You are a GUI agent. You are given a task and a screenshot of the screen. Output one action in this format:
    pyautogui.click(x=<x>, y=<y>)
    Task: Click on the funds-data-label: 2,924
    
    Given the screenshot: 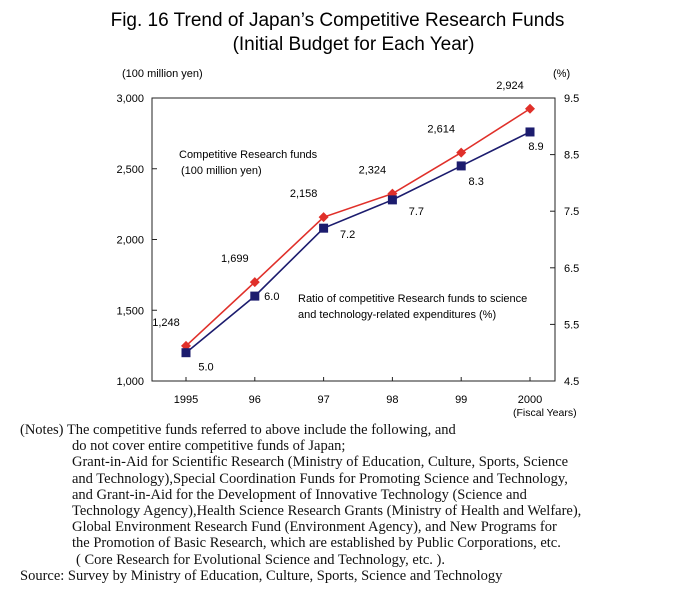 What is the action you would take?
    pyautogui.click(x=510, y=86)
    